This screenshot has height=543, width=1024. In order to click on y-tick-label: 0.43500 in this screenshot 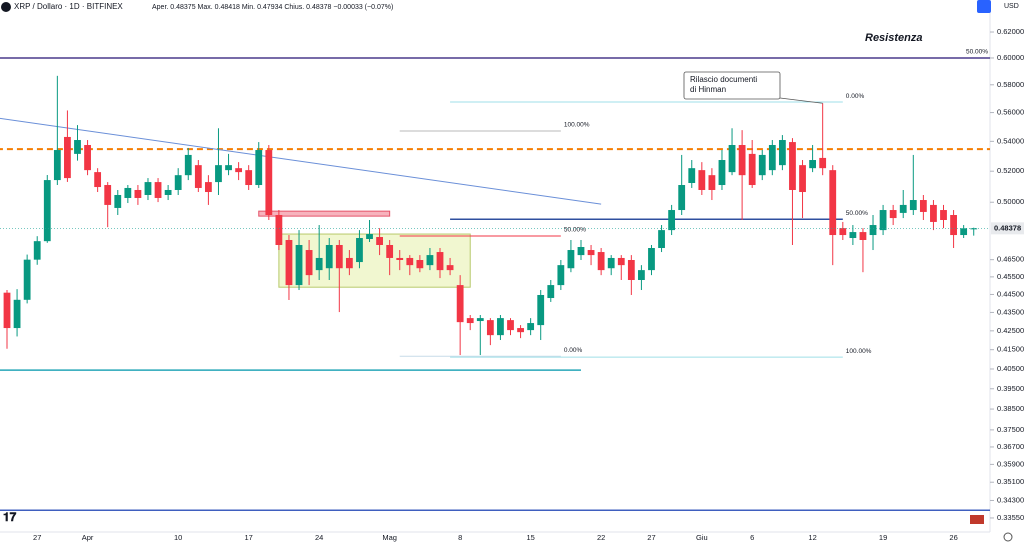, I will do `click(1010, 311)`.